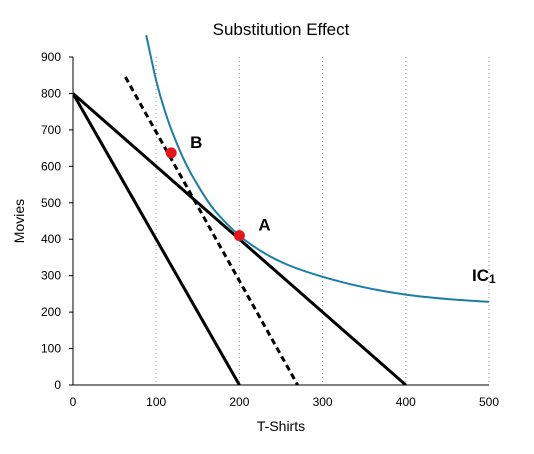 Image resolution: width=534 pixels, height=454 pixels. What do you see at coordinates (281, 426) in the screenshot?
I see `x-axis-label: T-Shirts` at bounding box center [281, 426].